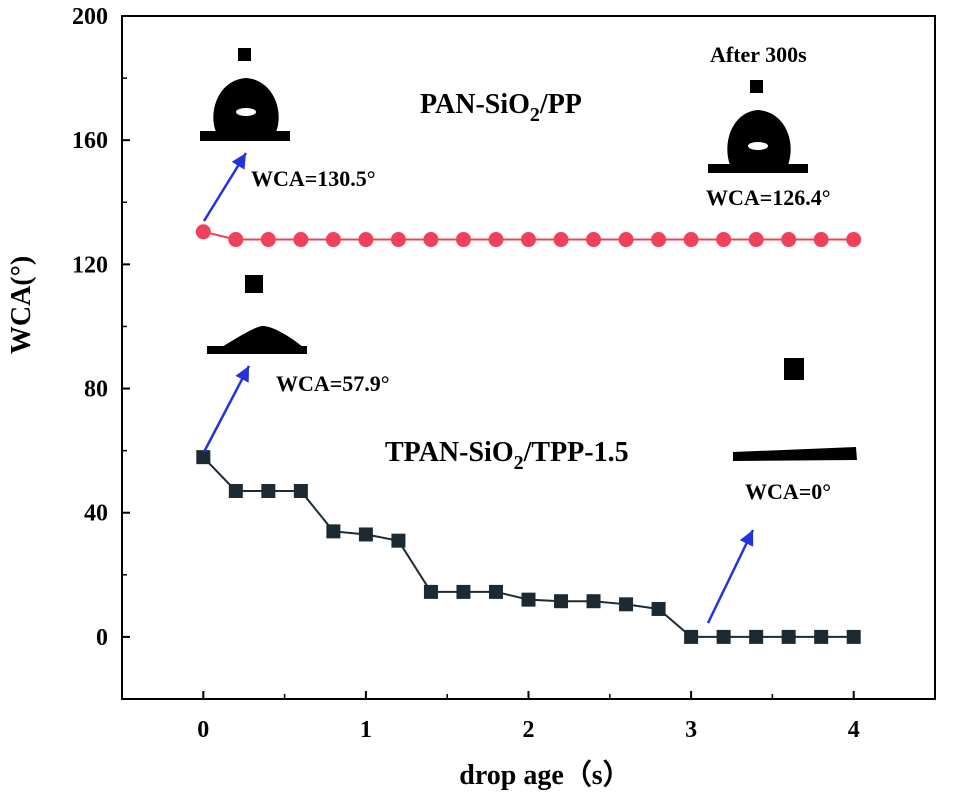  What do you see at coordinates (788, 491) in the screenshot?
I see `wca-tpan-end-label: WCA=0°` at bounding box center [788, 491].